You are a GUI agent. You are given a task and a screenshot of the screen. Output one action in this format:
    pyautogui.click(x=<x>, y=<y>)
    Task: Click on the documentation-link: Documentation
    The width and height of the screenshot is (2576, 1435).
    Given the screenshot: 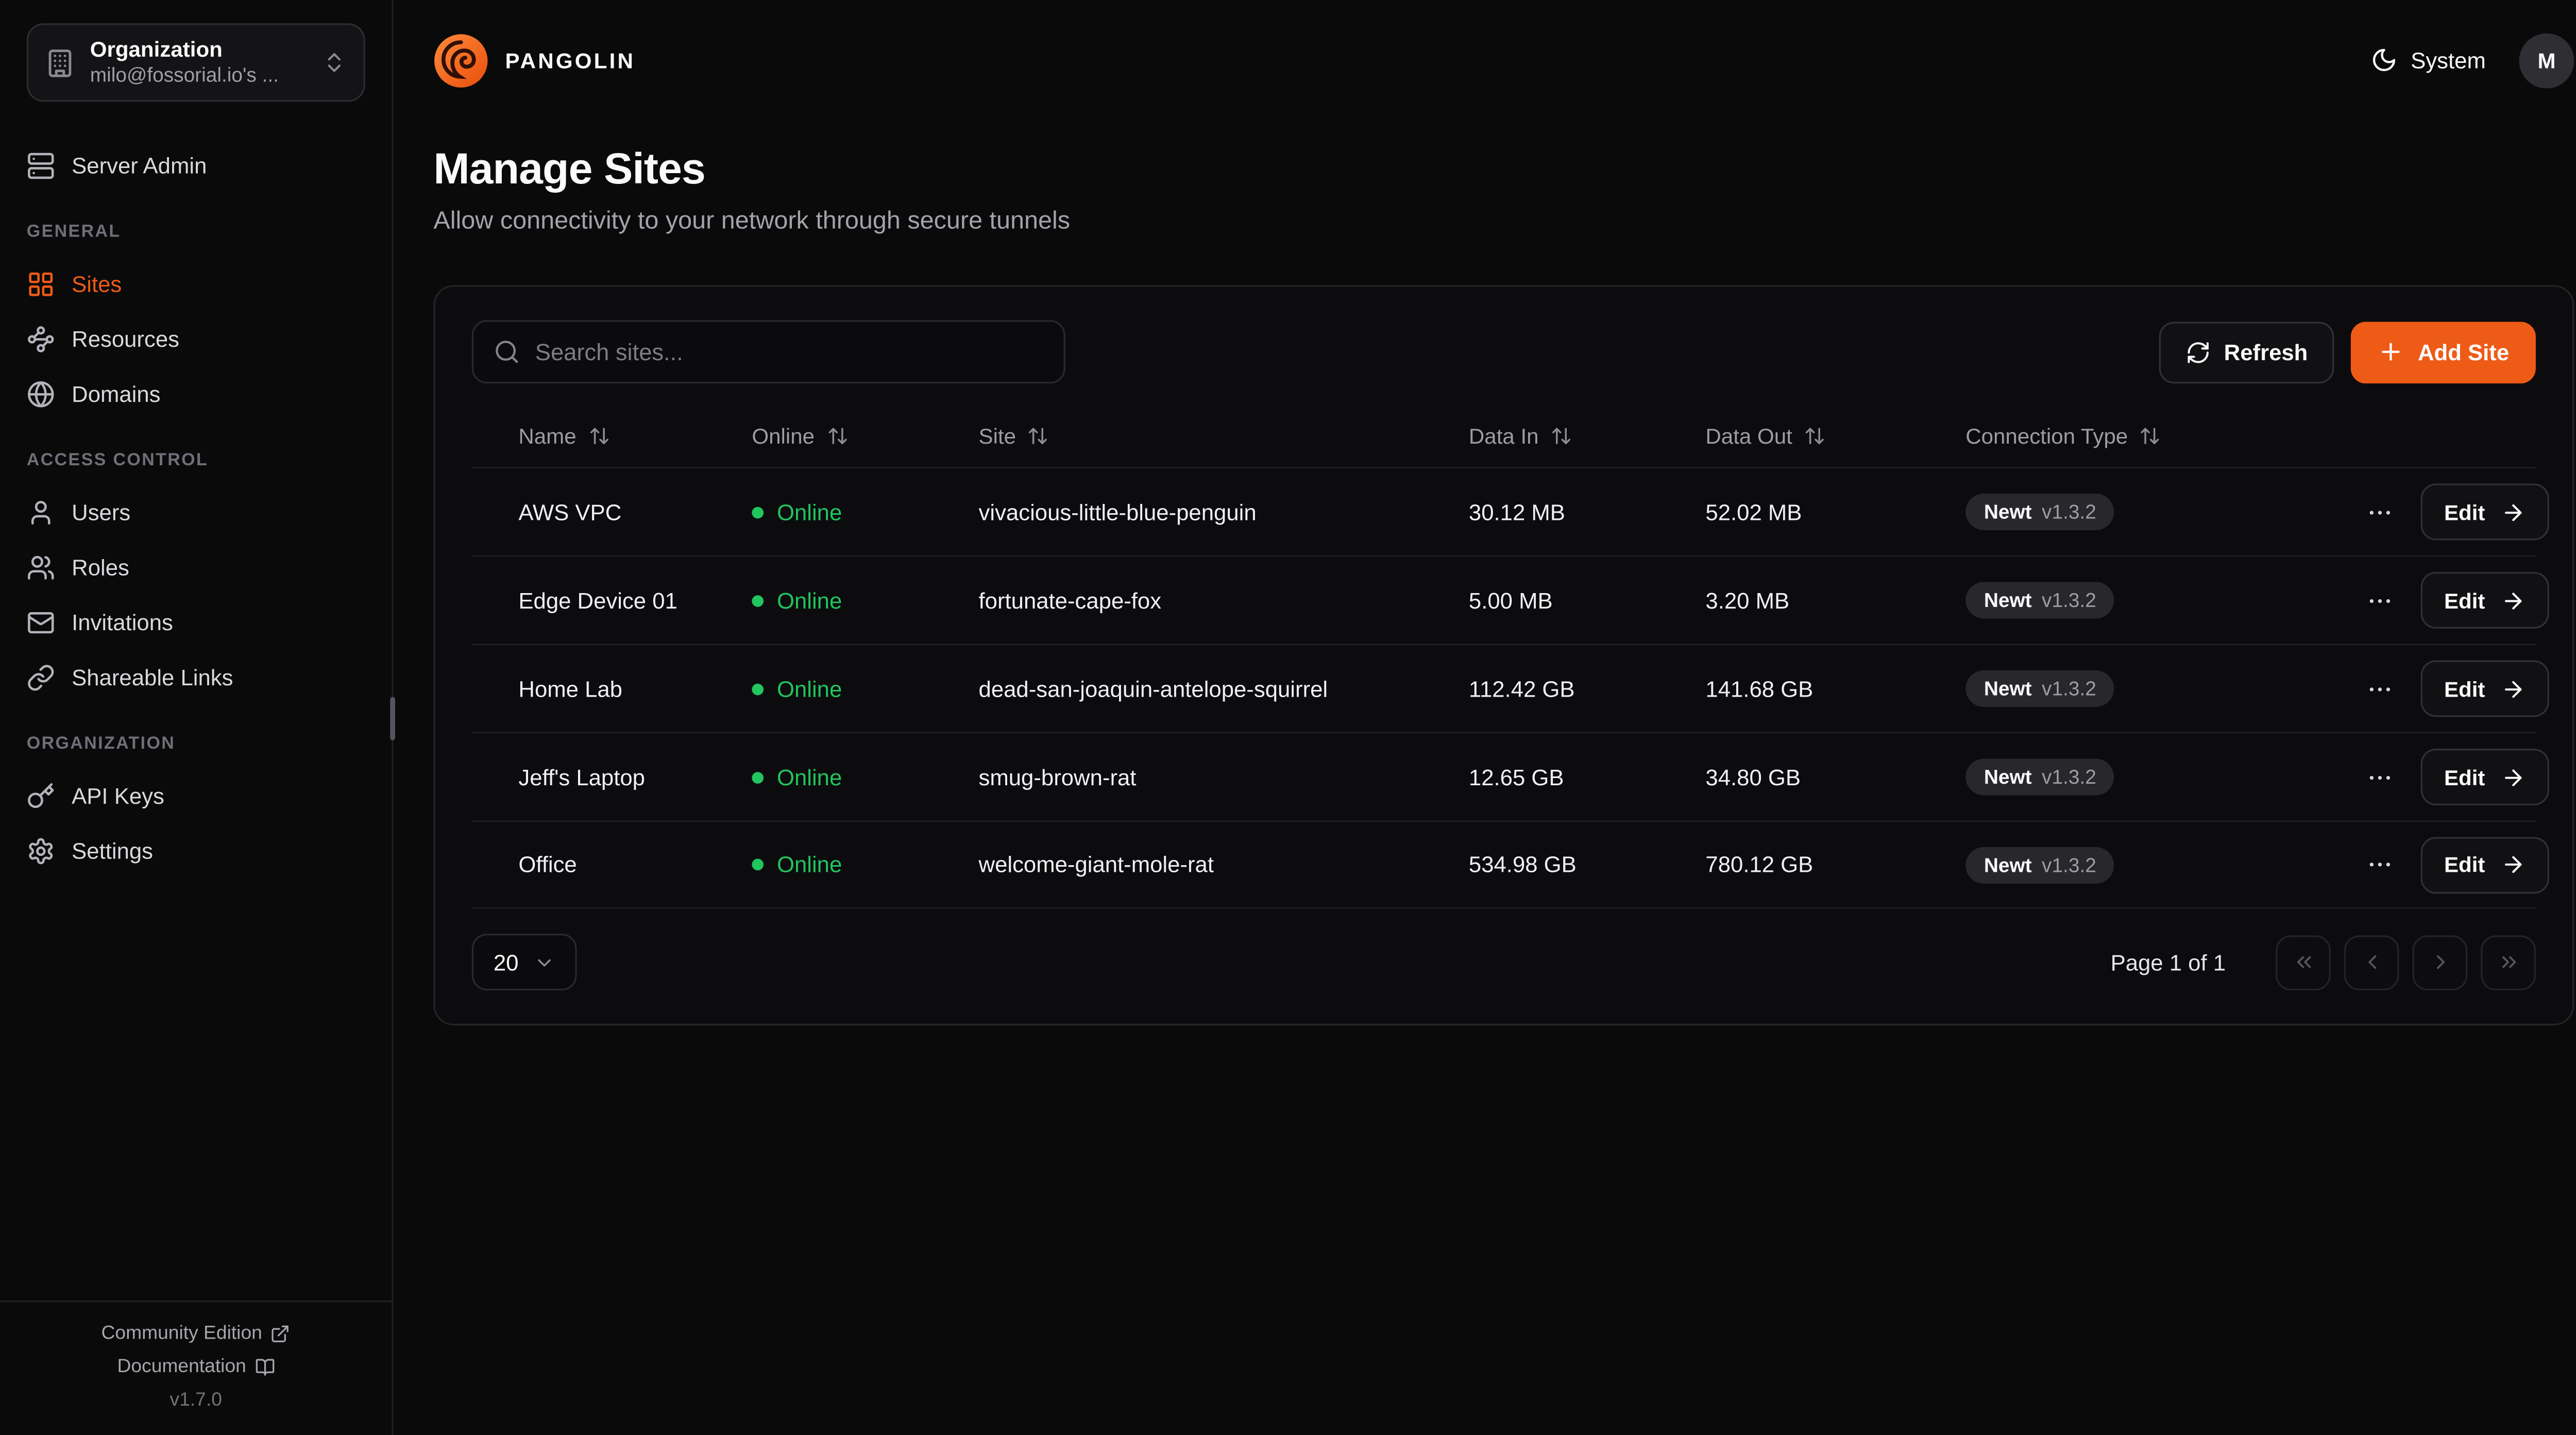 What is the action you would take?
    pyautogui.click(x=196, y=1366)
    